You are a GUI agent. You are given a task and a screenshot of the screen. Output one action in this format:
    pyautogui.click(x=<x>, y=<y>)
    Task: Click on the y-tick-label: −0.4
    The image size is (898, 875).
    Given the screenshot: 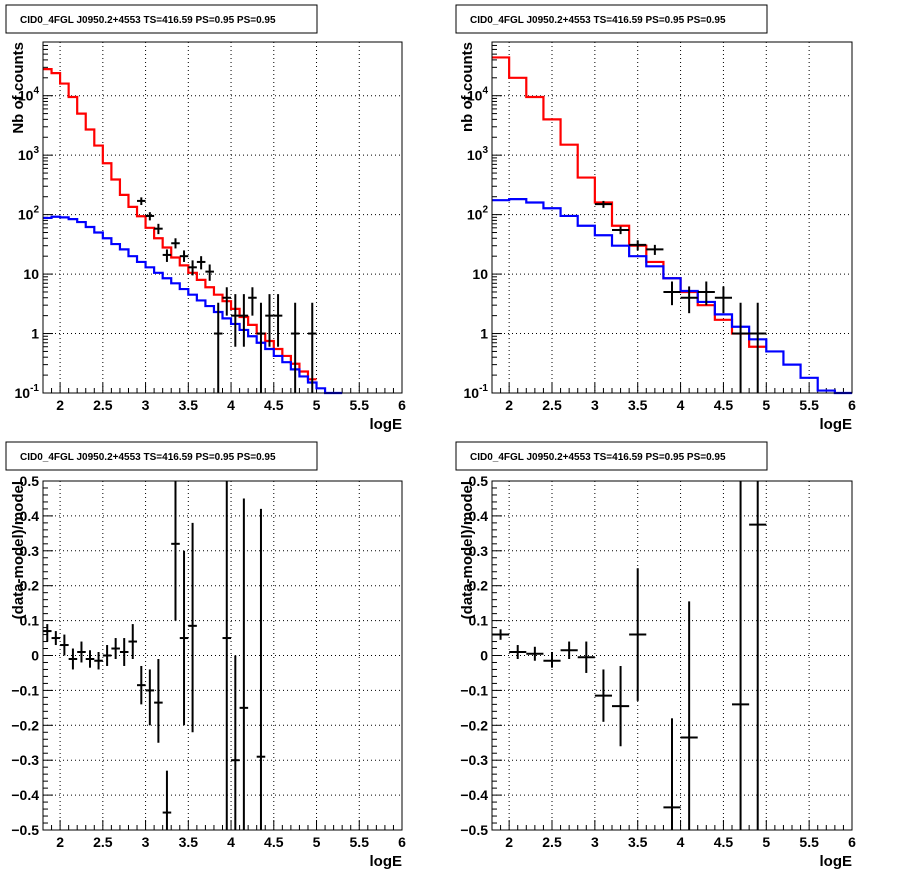 What is the action you would take?
    pyautogui.click(x=474, y=795)
    